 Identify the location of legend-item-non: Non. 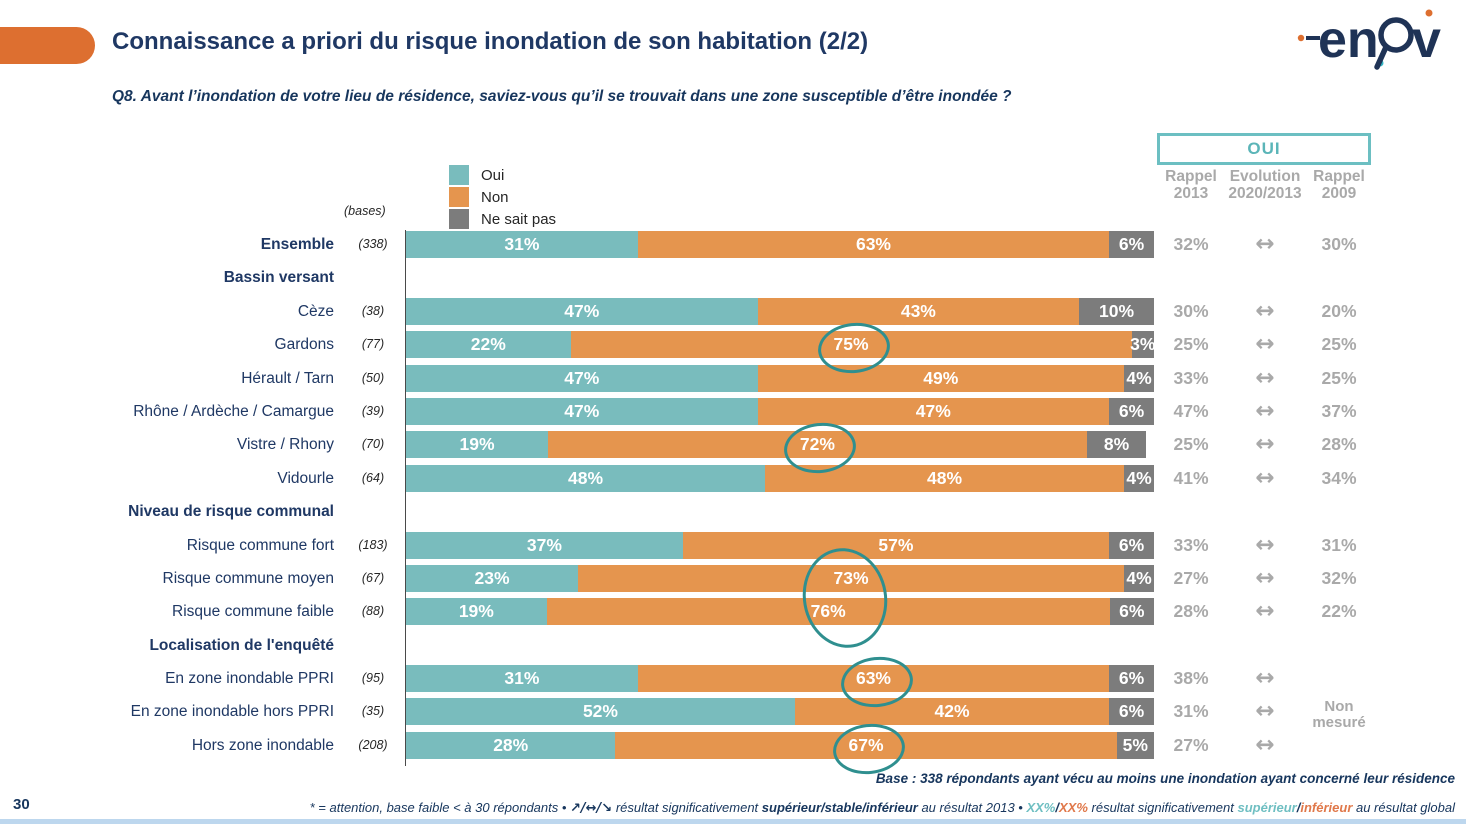
(502, 197).